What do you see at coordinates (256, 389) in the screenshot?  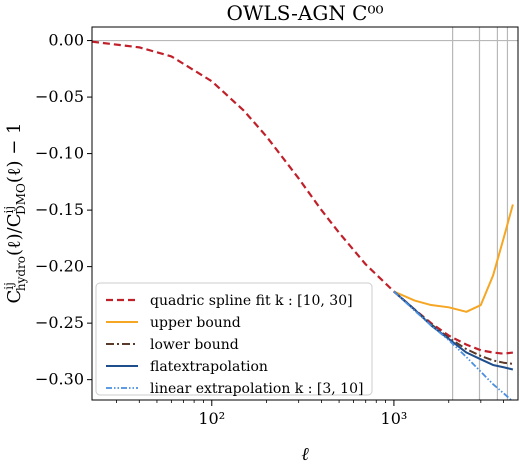 I see `legend-label: linear extrapolation k : [3, 10]` at bounding box center [256, 389].